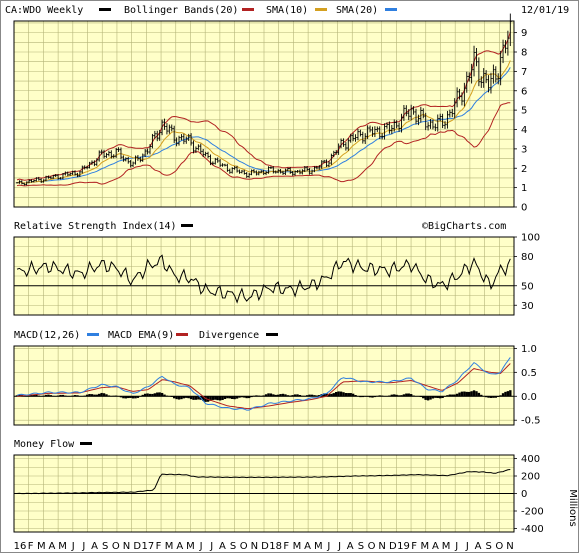  Describe the element at coordinates (254, 546) in the screenshot. I see `x-tick-label: N` at that location.